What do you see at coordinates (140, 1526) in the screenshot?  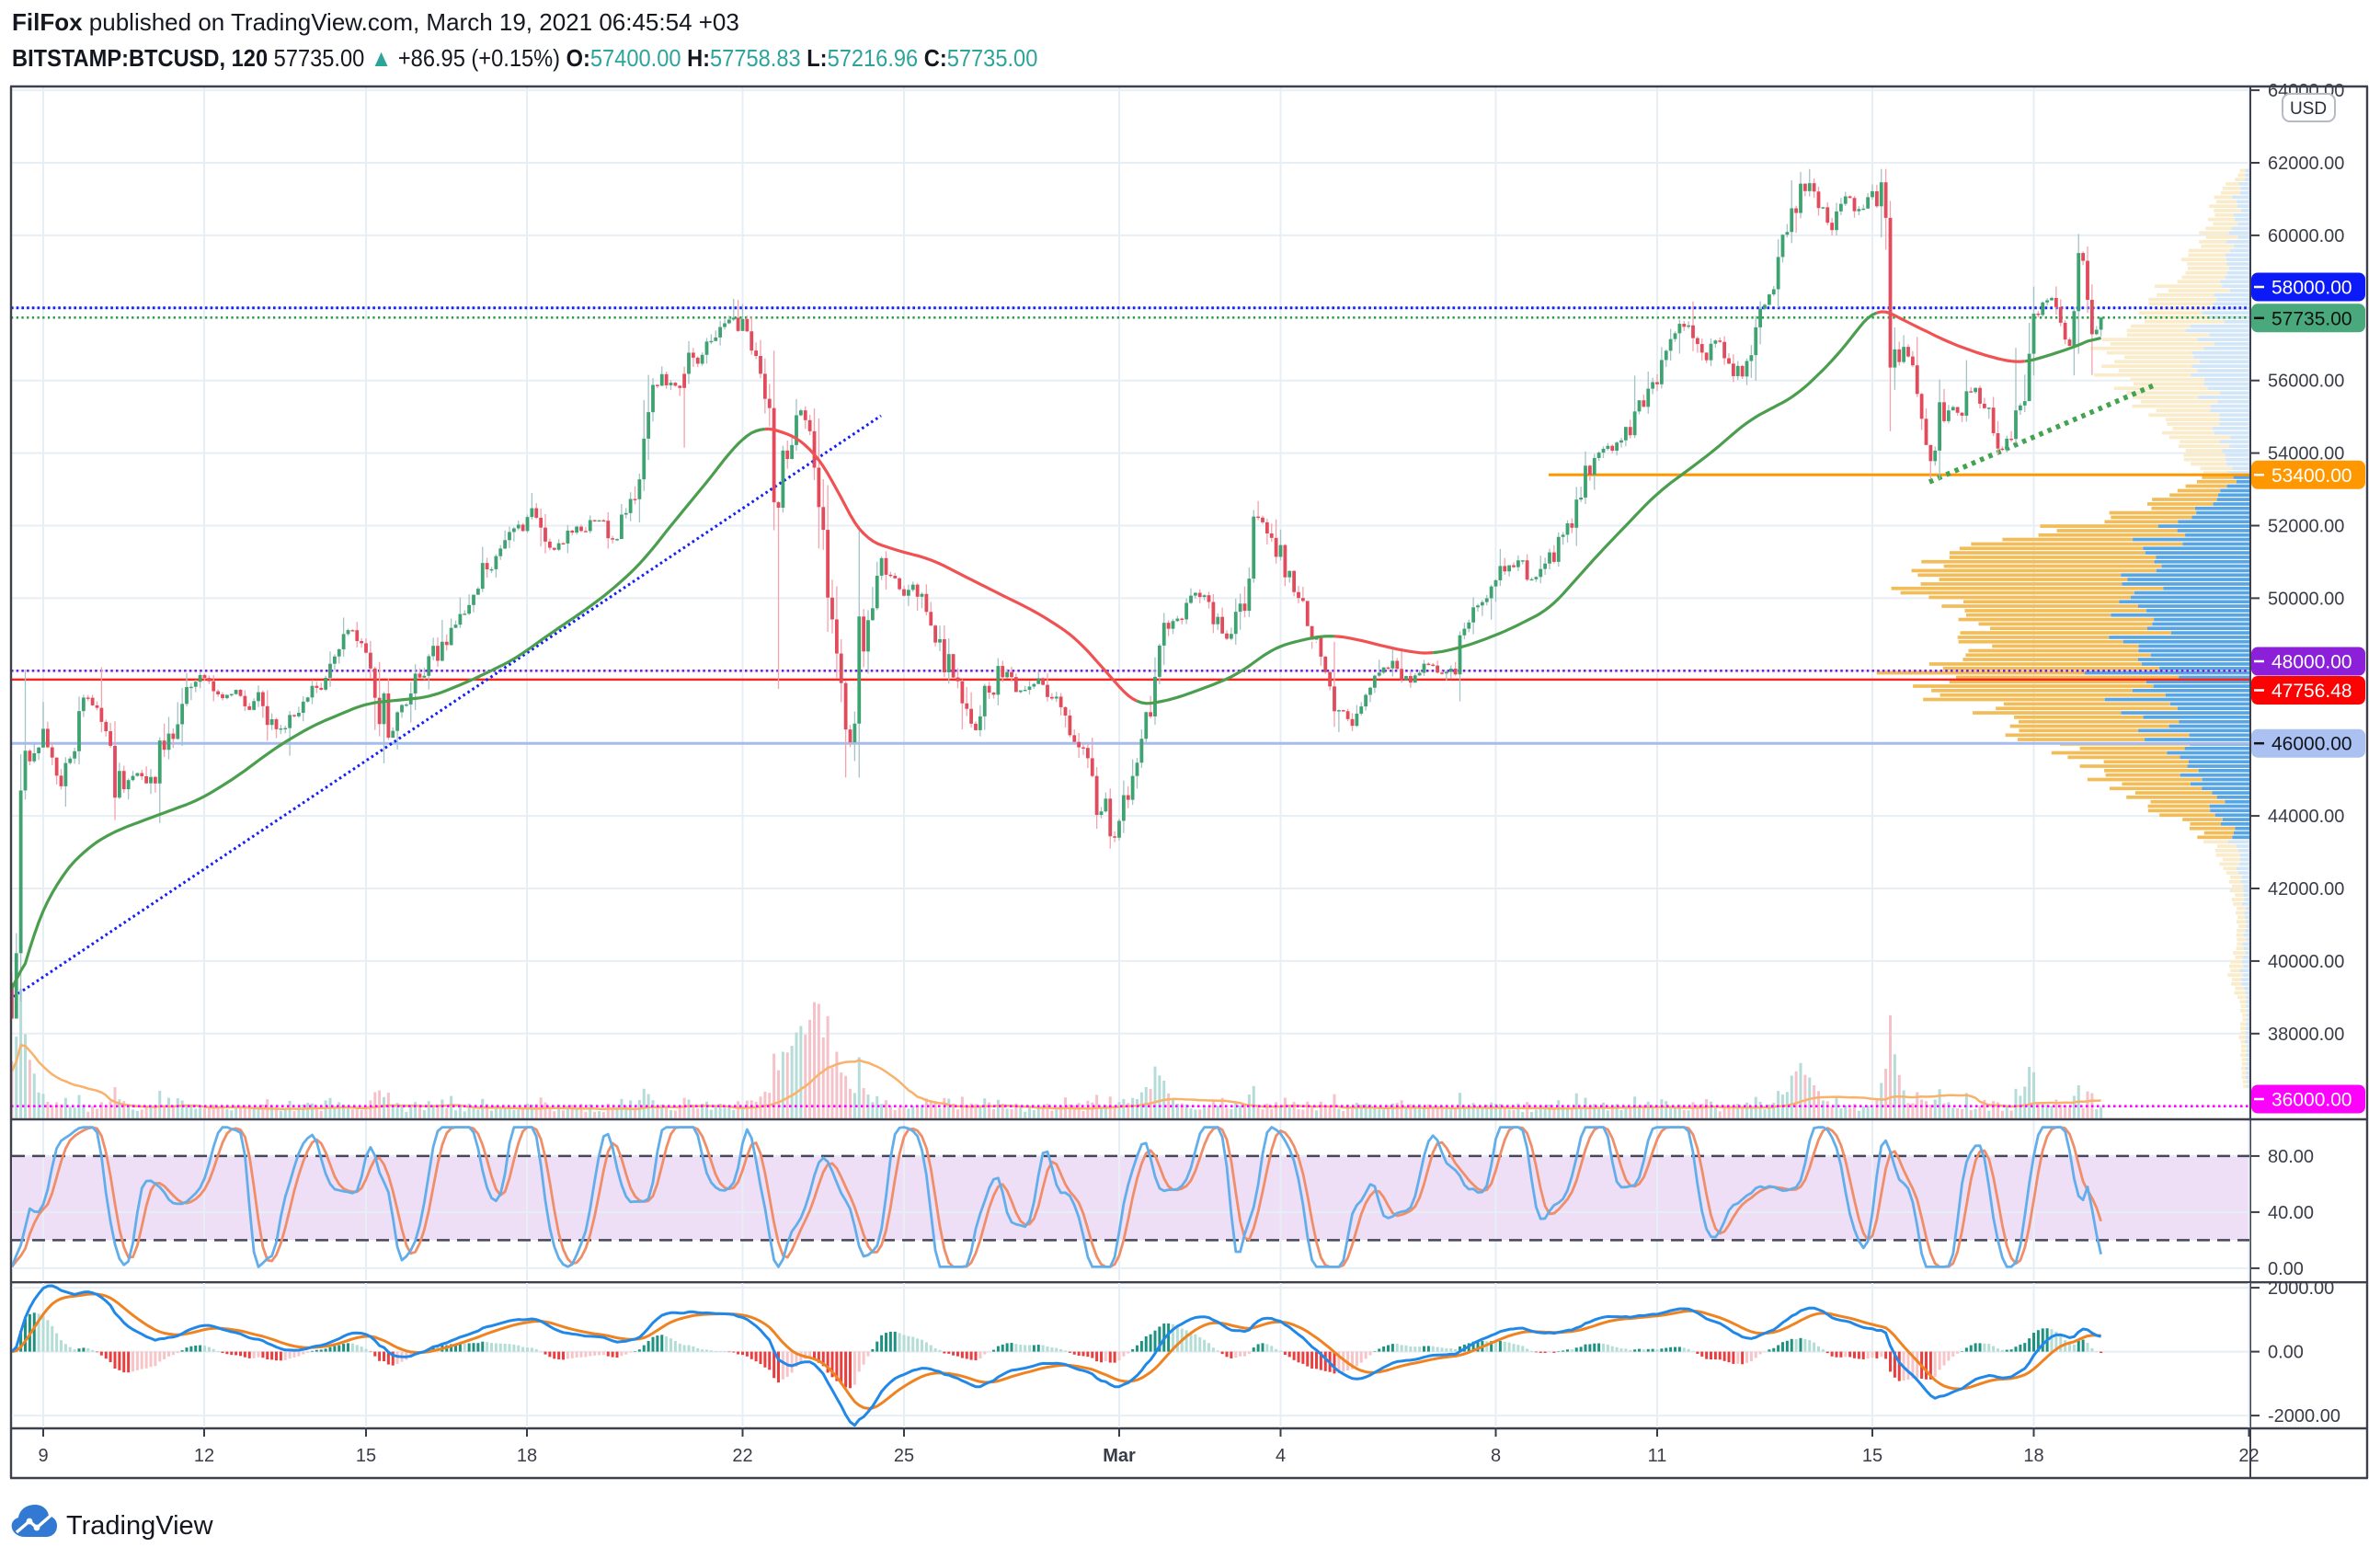 I see `svg-text: TradingView` at bounding box center [140, 1526].